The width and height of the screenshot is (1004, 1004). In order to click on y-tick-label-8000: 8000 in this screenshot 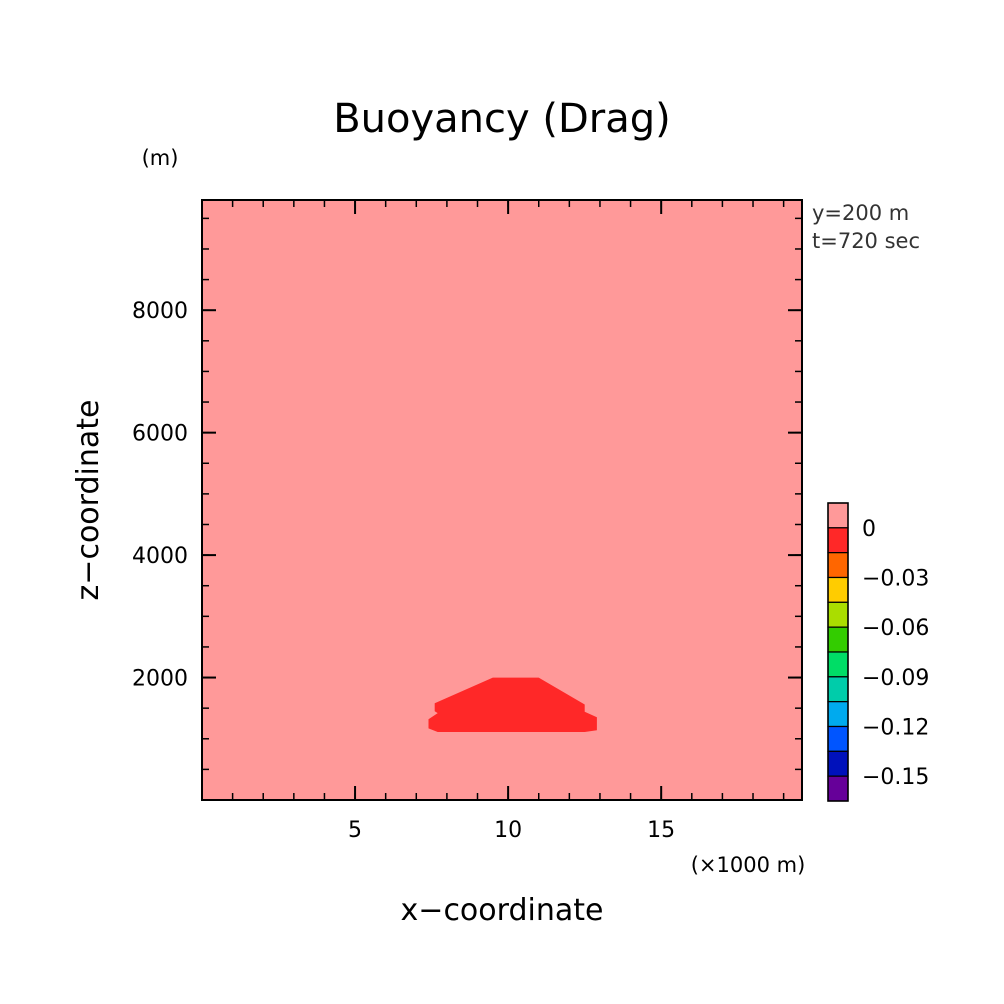, I will do `click(160, 311)`.